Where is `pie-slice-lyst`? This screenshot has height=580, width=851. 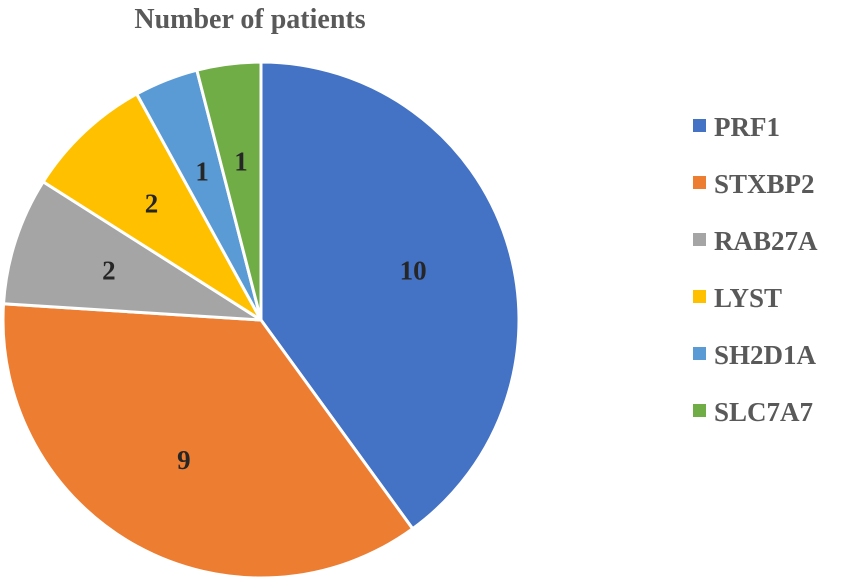
pie-slice-lyst is located at coordinates (152, 206).